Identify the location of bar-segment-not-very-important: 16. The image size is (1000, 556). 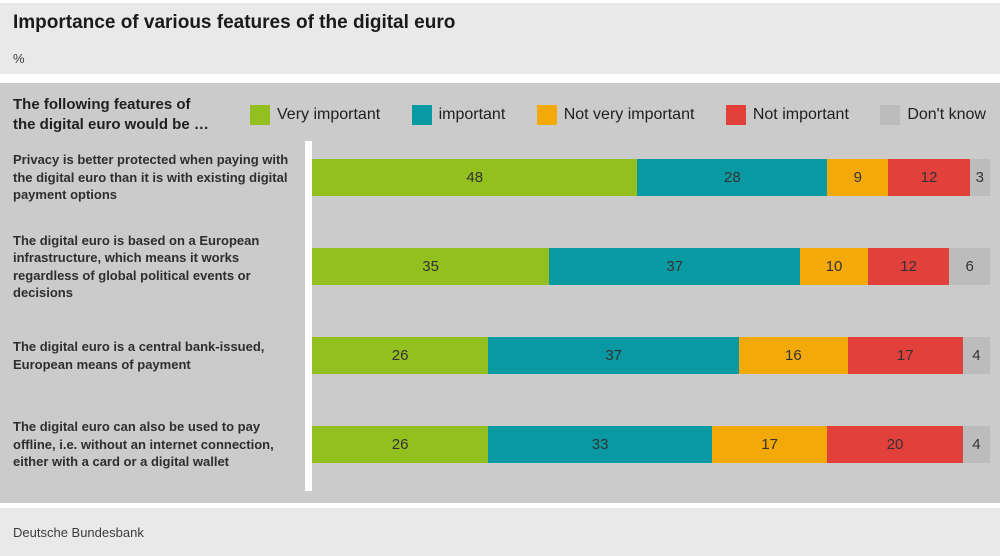
(793, 355).